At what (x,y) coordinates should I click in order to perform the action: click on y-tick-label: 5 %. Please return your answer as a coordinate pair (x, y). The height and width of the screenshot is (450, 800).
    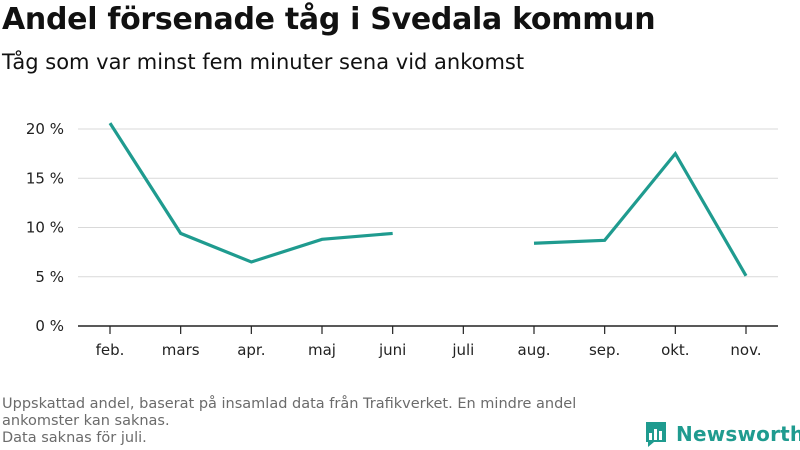
    Looking at the image, I should click on (49, 277).